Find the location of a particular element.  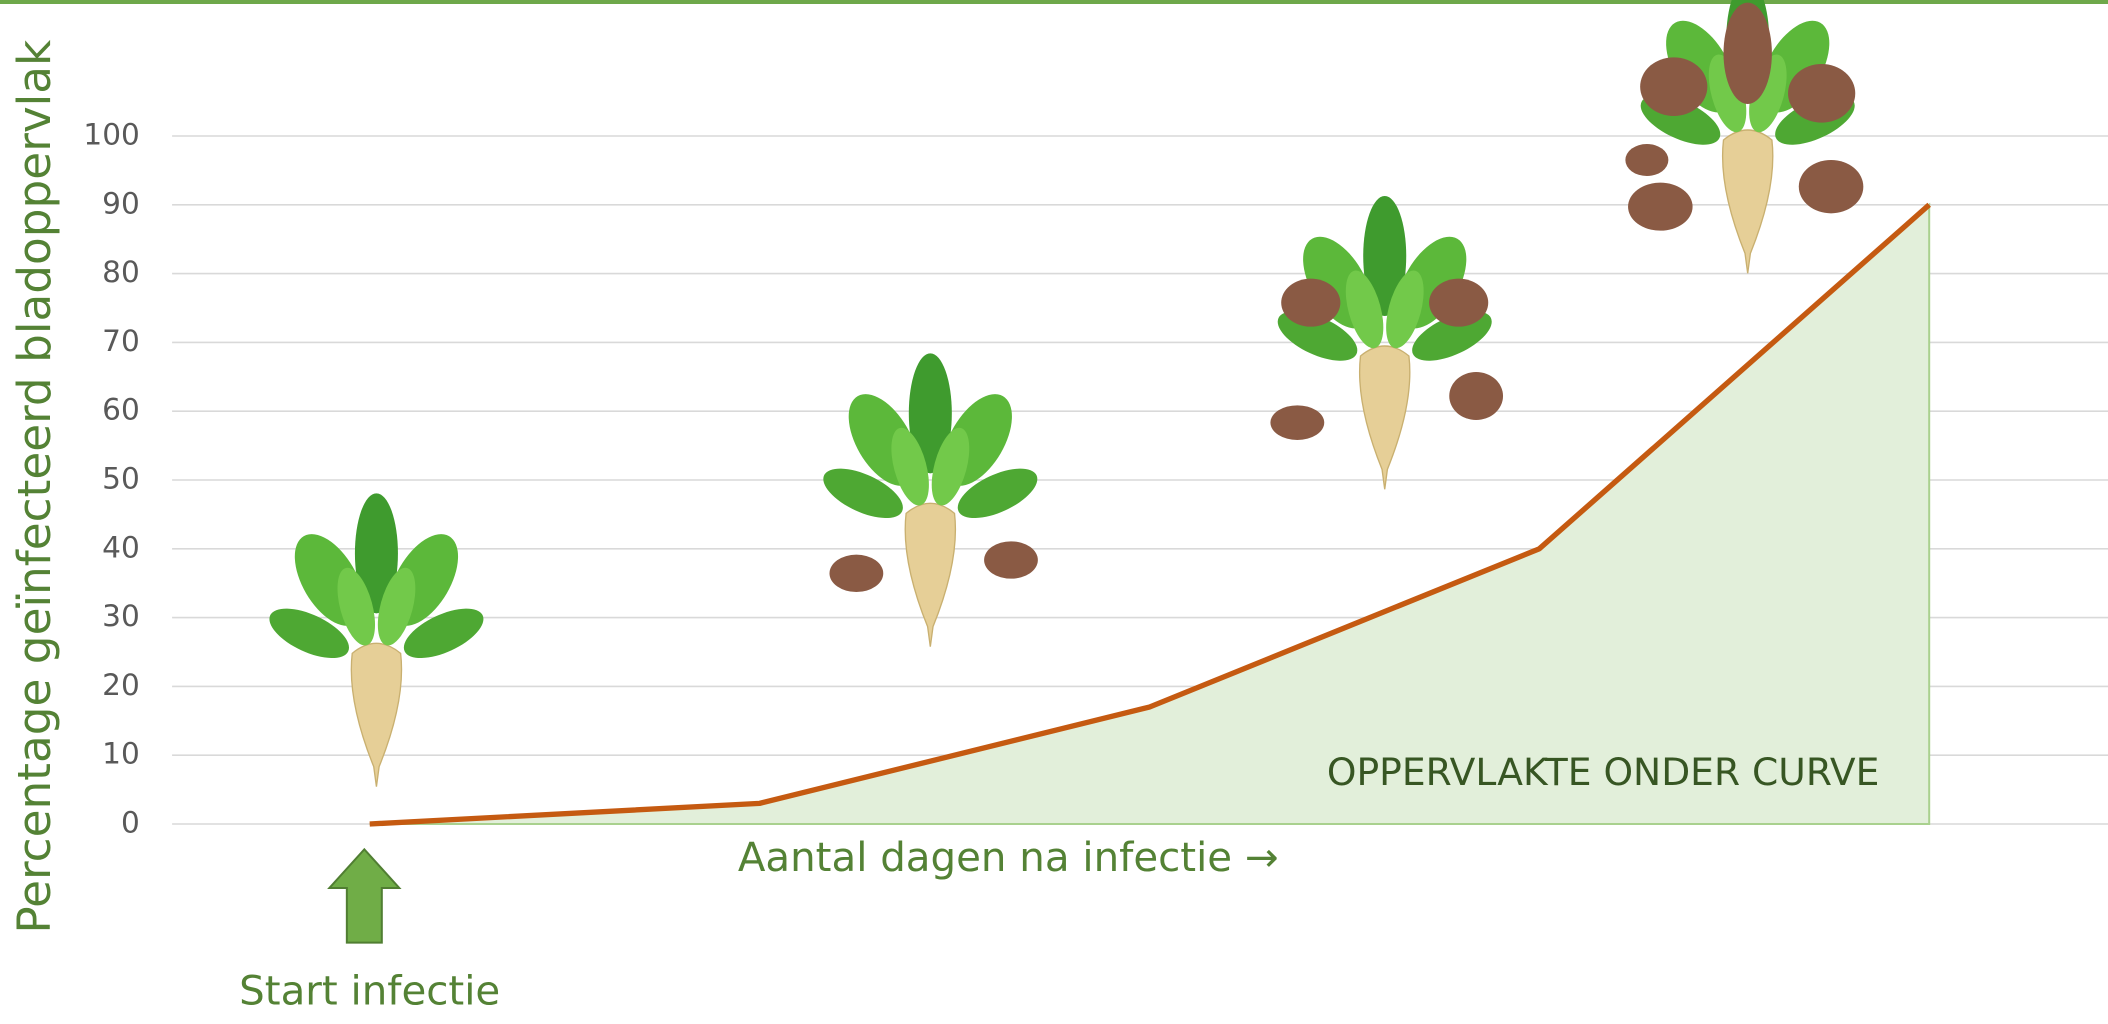

y-tick-label: 20 is located at coordinates (121, 685).